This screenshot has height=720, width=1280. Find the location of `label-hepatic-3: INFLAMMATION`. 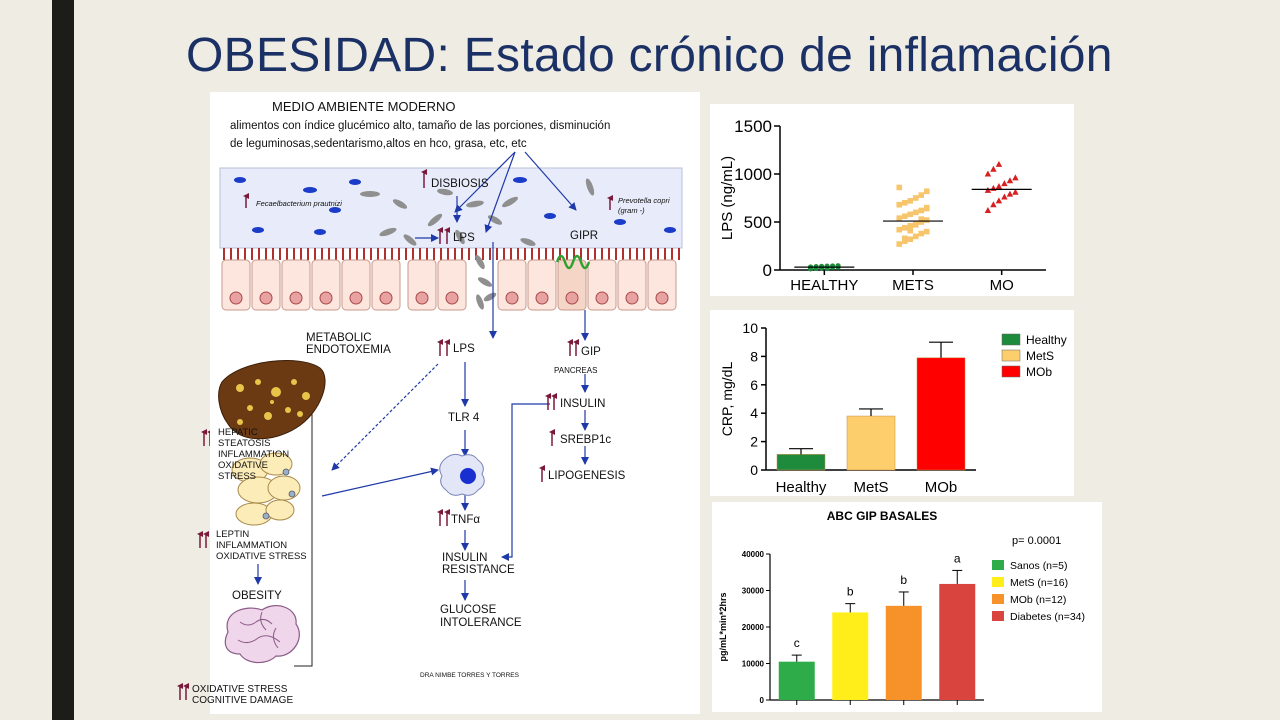

label-hepatic-3: INFLAMMATION is located at coordinates (254, 454).